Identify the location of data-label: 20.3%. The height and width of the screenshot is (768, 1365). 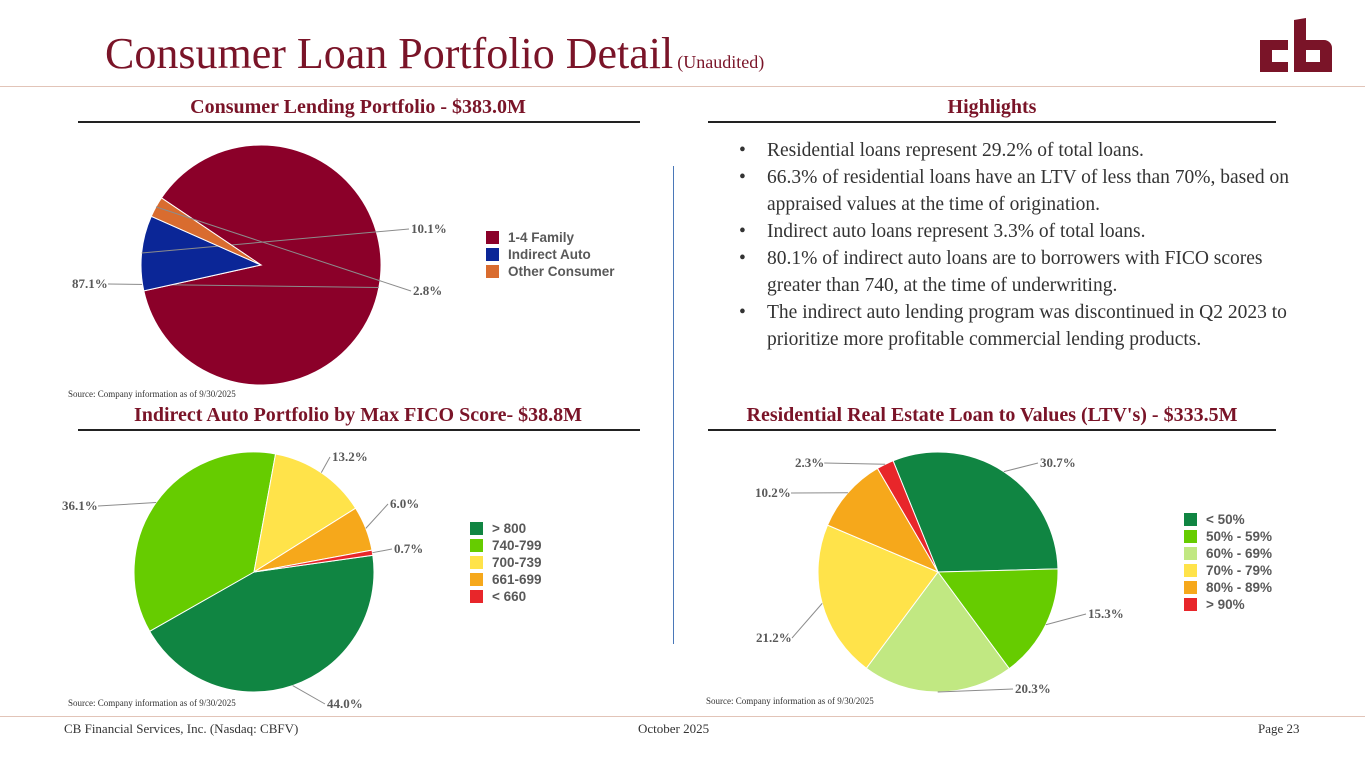
(1033, 688).